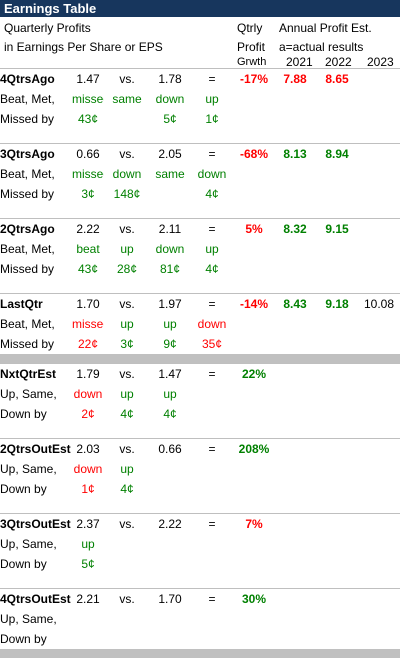 Image resolution: width=400 pixels, height=658 pixels. Describe the element at coordinates (295, 303) in the screenshot. I see `estimate-2021: 8.43` at that location.